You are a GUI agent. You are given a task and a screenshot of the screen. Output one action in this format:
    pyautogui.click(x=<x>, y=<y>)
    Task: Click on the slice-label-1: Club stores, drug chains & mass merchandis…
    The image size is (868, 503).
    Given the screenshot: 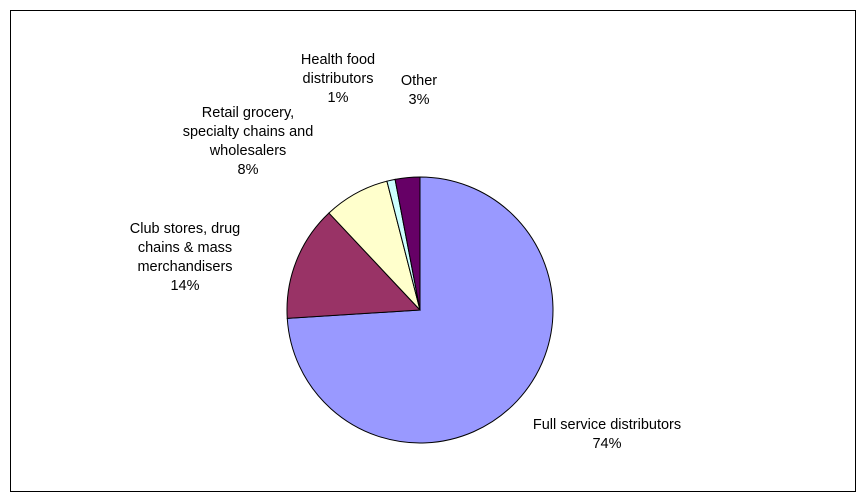 What is the action you would take?
    pyautogui.click(x=185, y=257)
    